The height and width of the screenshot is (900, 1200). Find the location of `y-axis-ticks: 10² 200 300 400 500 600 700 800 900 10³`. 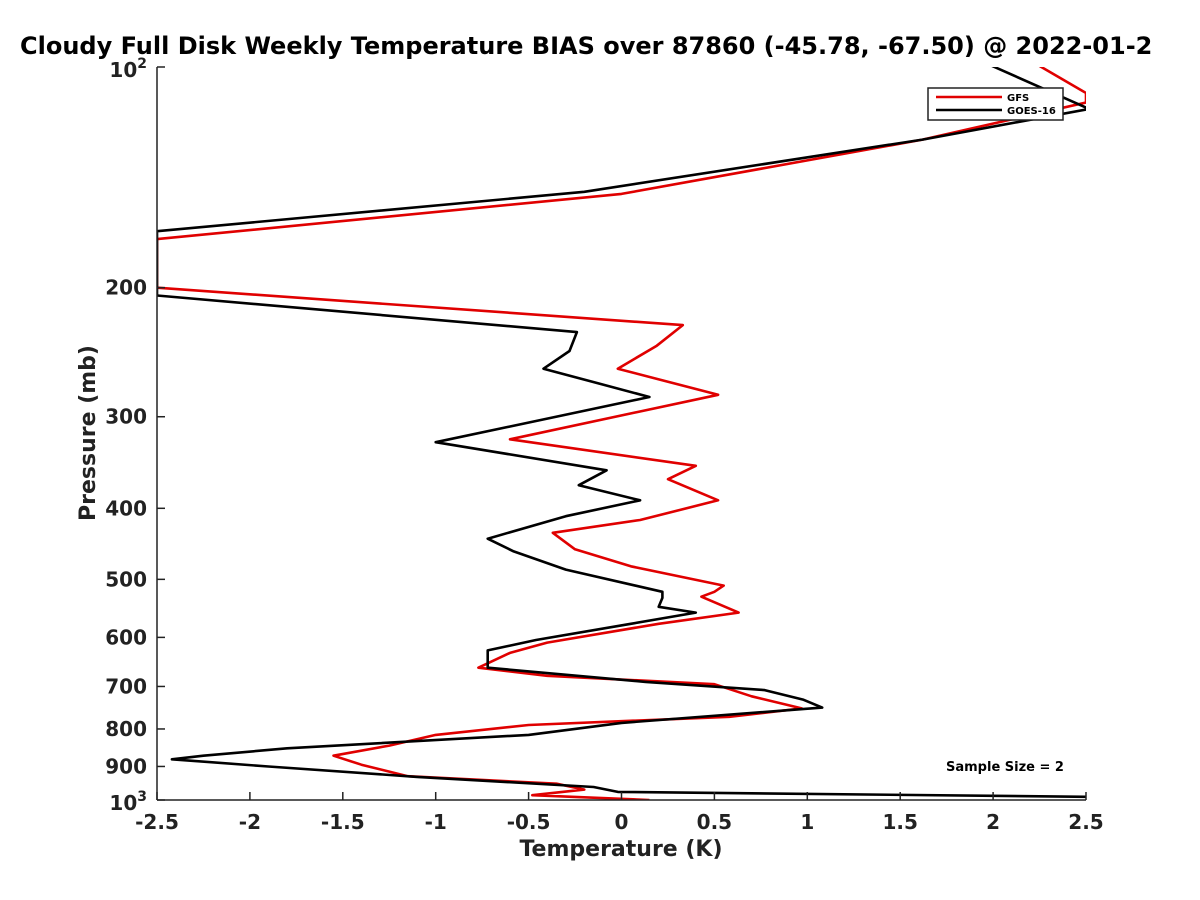

y-axis-ticks: 10² 200 300 400 500 600 700 800 900 10³ is located at coordinates (135, 435).